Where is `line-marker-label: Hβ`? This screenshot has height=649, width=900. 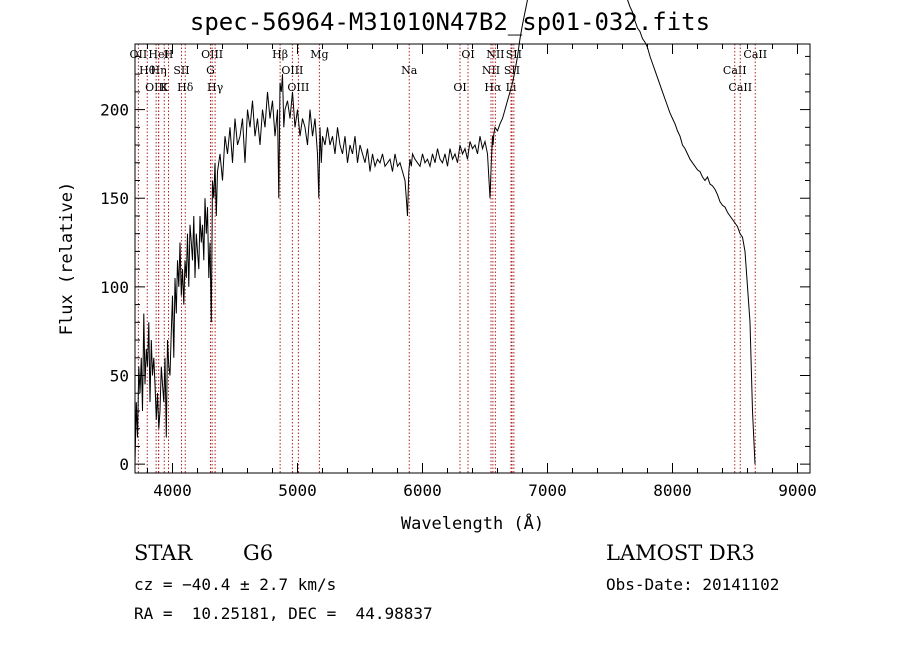 line-marker-label: Hβ is located at coordinates (280, 54).